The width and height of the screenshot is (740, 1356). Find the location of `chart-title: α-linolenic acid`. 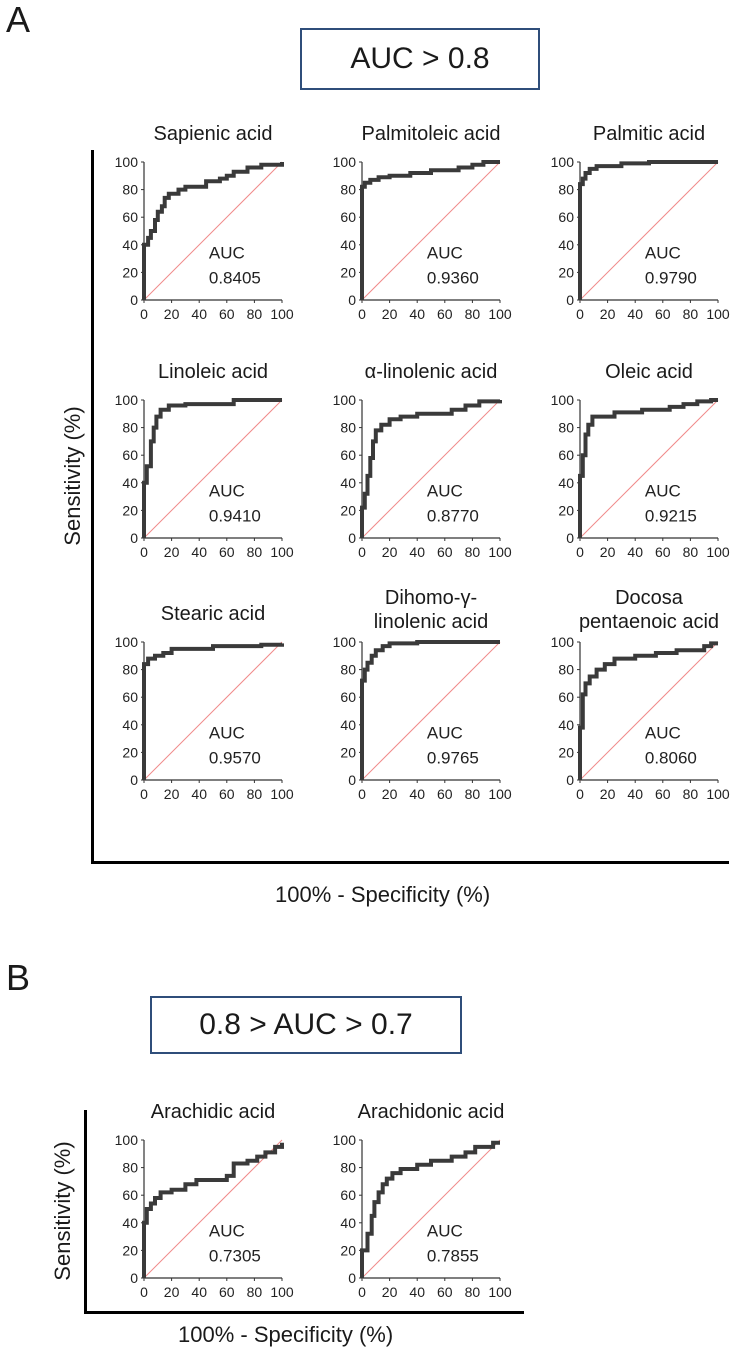

chart-title: α-linolenic acid is located at coordinates (431, 372).